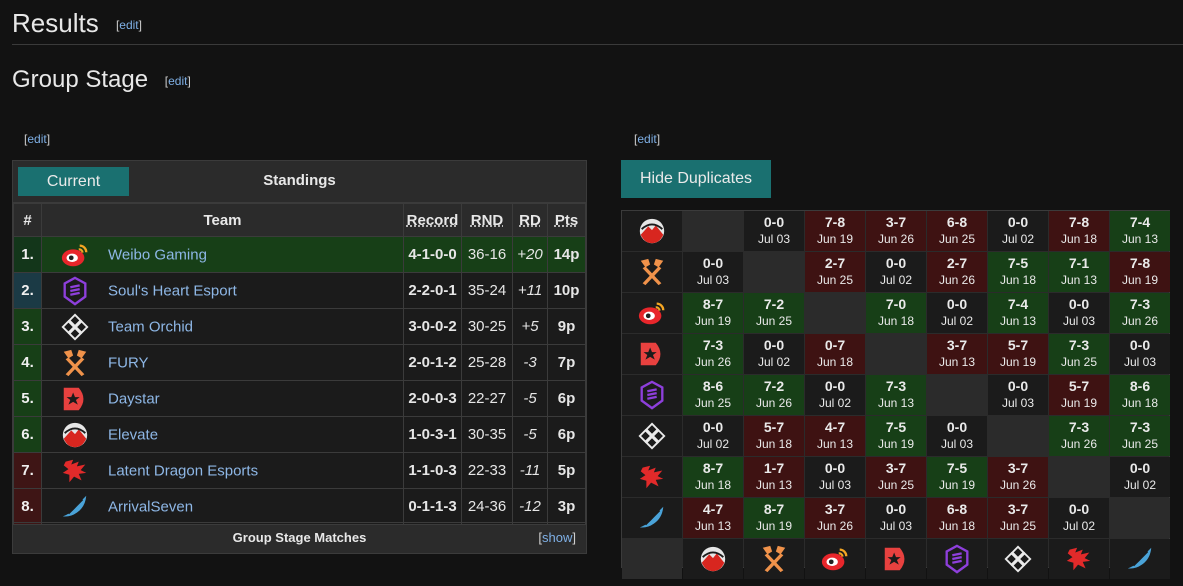  What do you see at coordinates (713, 313) in the screenshot?
I see `crosstable-cell: 8-7 Jun 19` at bounding box center [713, 313].